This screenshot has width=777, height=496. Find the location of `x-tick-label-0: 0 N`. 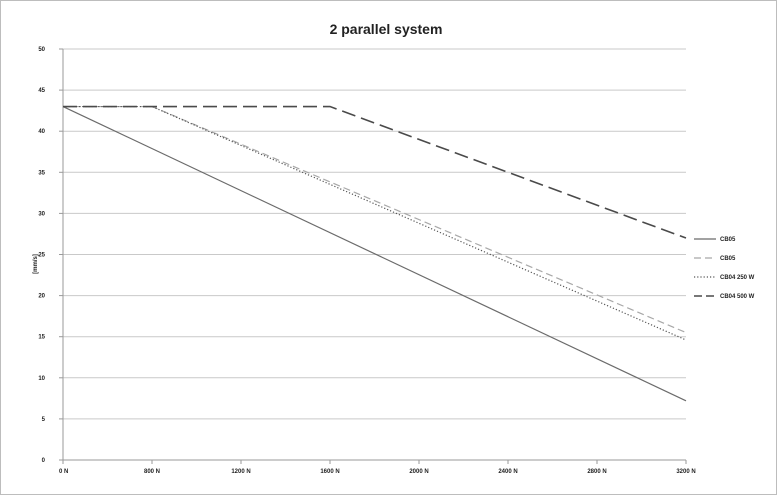

x-tick-label-0: 0 N is located at coordinates (63, 472).